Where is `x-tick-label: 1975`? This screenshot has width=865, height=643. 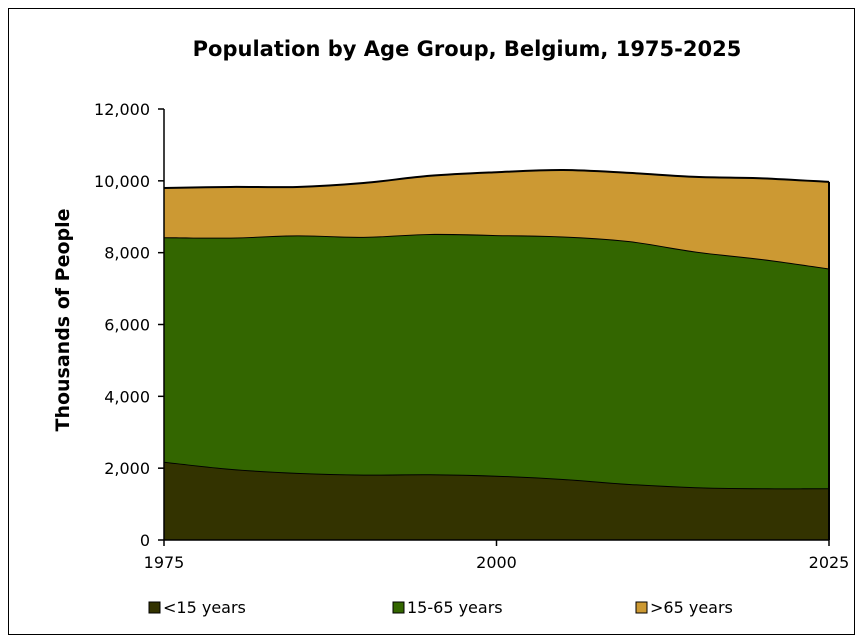
x-tick-label: 1975 is located at coordinates (164, 562).